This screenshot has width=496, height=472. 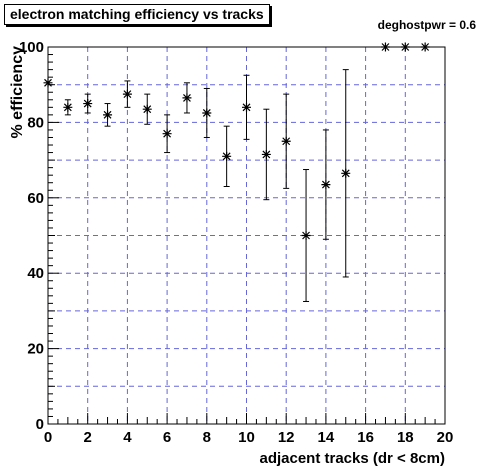 I want to click on x-tick-label: 16, so click(x=365, y=437).